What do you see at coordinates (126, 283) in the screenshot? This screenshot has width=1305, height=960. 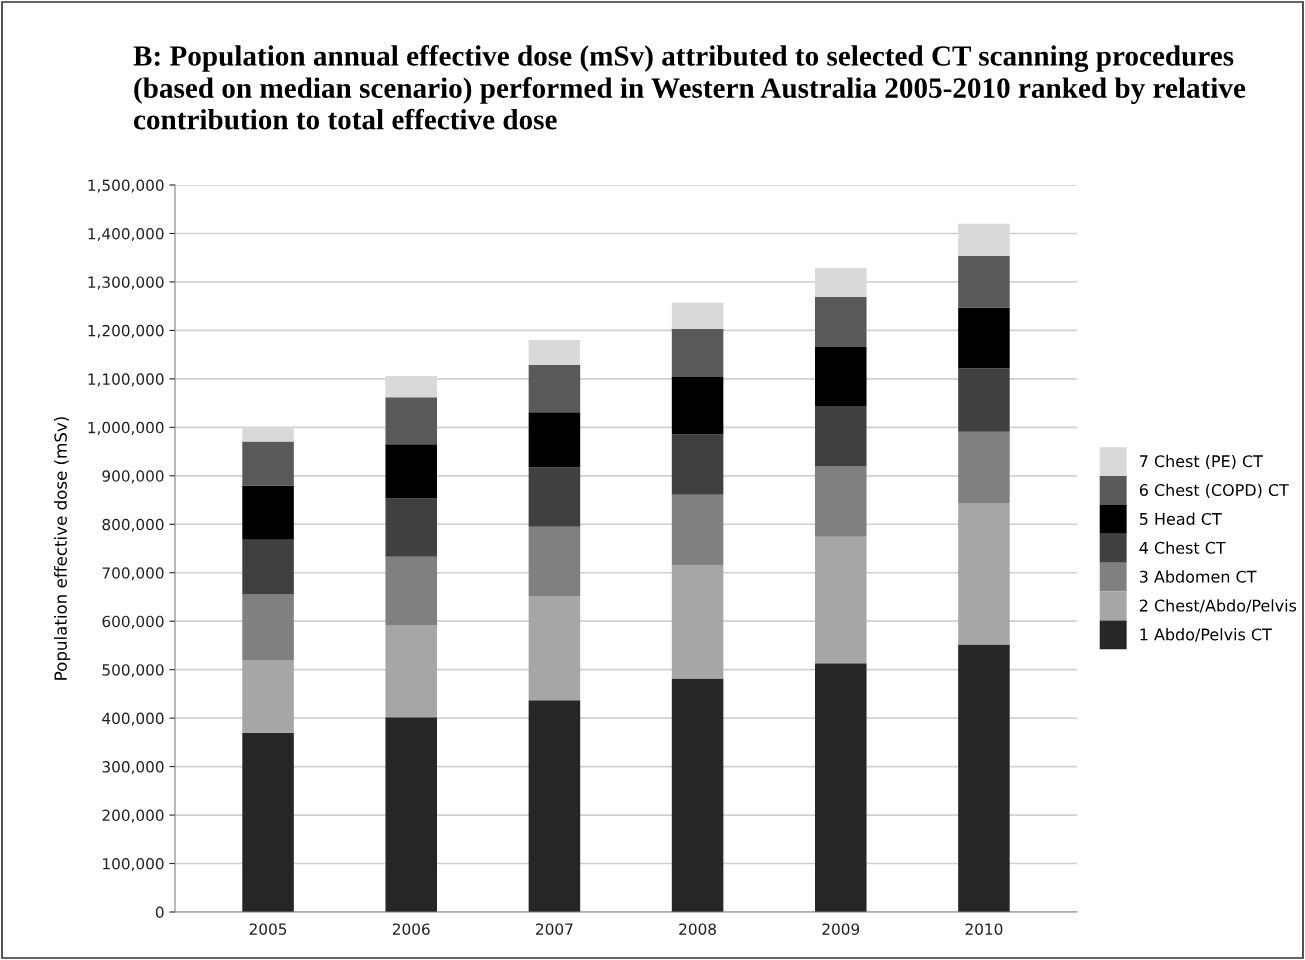 I see `y-tick-label: 1,300,000` at bounding box center [126, 283].